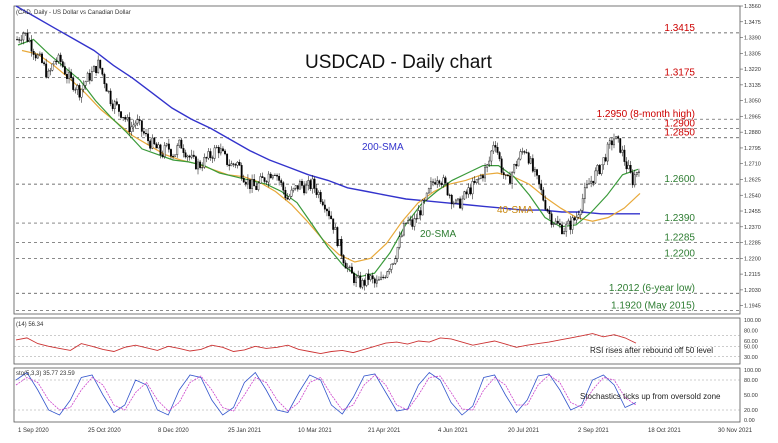 The height and width of the screenshot is (443, 778). I want to click on x-tick-label: 4 Jun 2021, so click(453, 431).